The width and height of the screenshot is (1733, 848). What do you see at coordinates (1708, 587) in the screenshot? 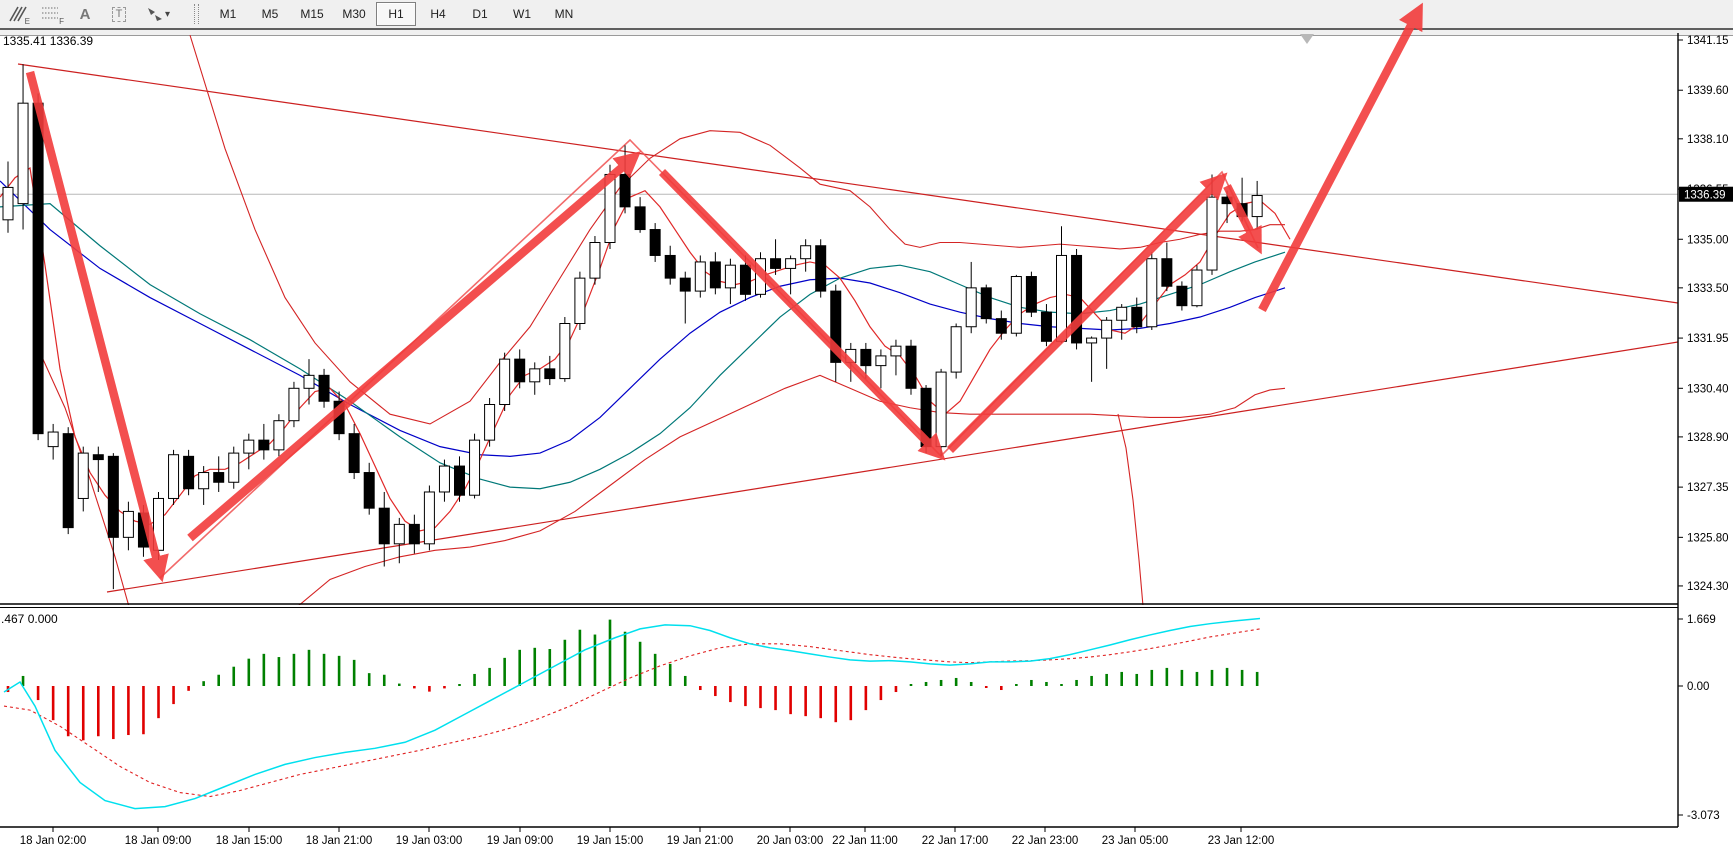
I see `price-axis-label: 1324.30` at bounding box center [1708, 587].